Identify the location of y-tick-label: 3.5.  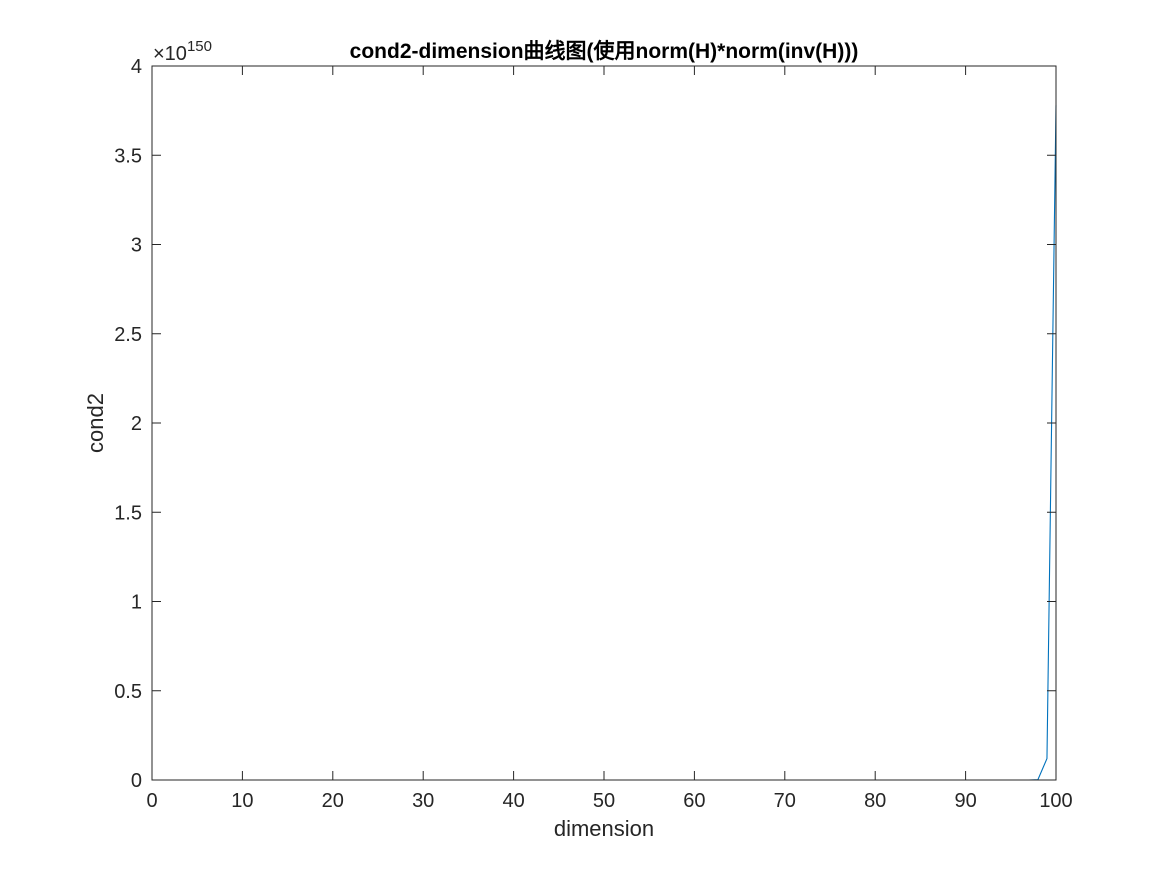
(128, 156).